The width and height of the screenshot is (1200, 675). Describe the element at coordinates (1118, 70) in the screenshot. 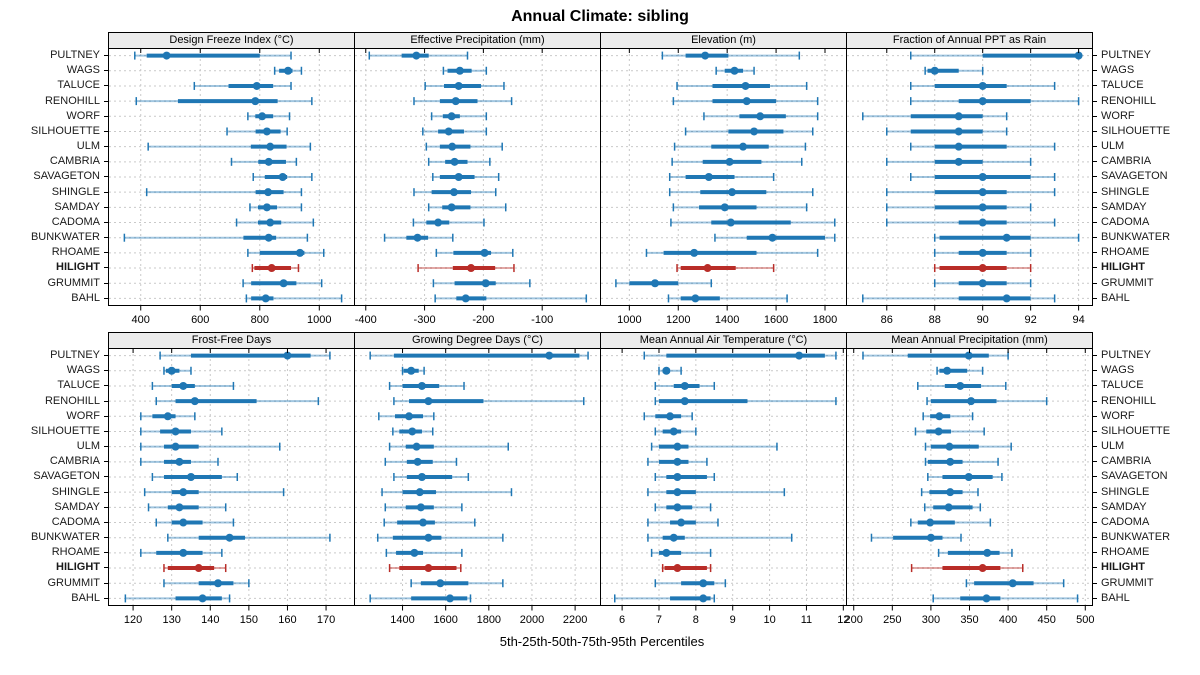

I see `station-label-text: WAGS` at that location.